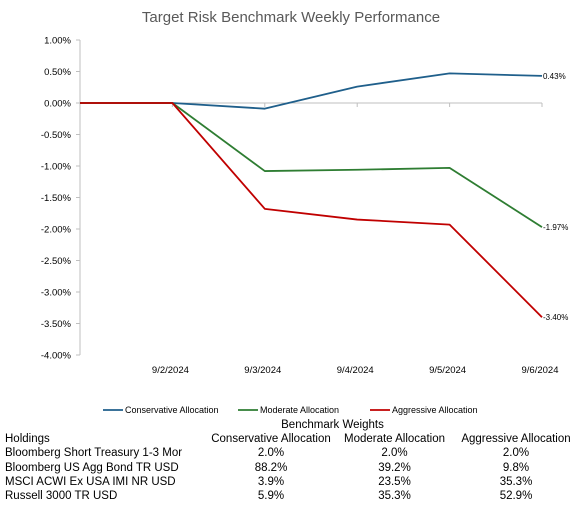 This screenshot has height=515, width=583. What do you see at coordinates (90, 481) in the screenshot?
I see `holding-name: MSCI ACWI Ex USA IMI NR USD` at bounding box center [90, 481].